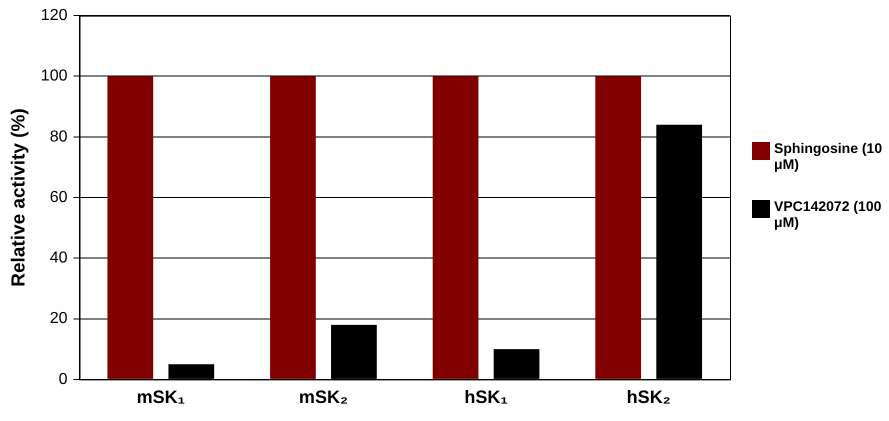 This screenshot has height=421, width=889. I want to click on y-axis-title: Relative activity (%), so click(19, 197).